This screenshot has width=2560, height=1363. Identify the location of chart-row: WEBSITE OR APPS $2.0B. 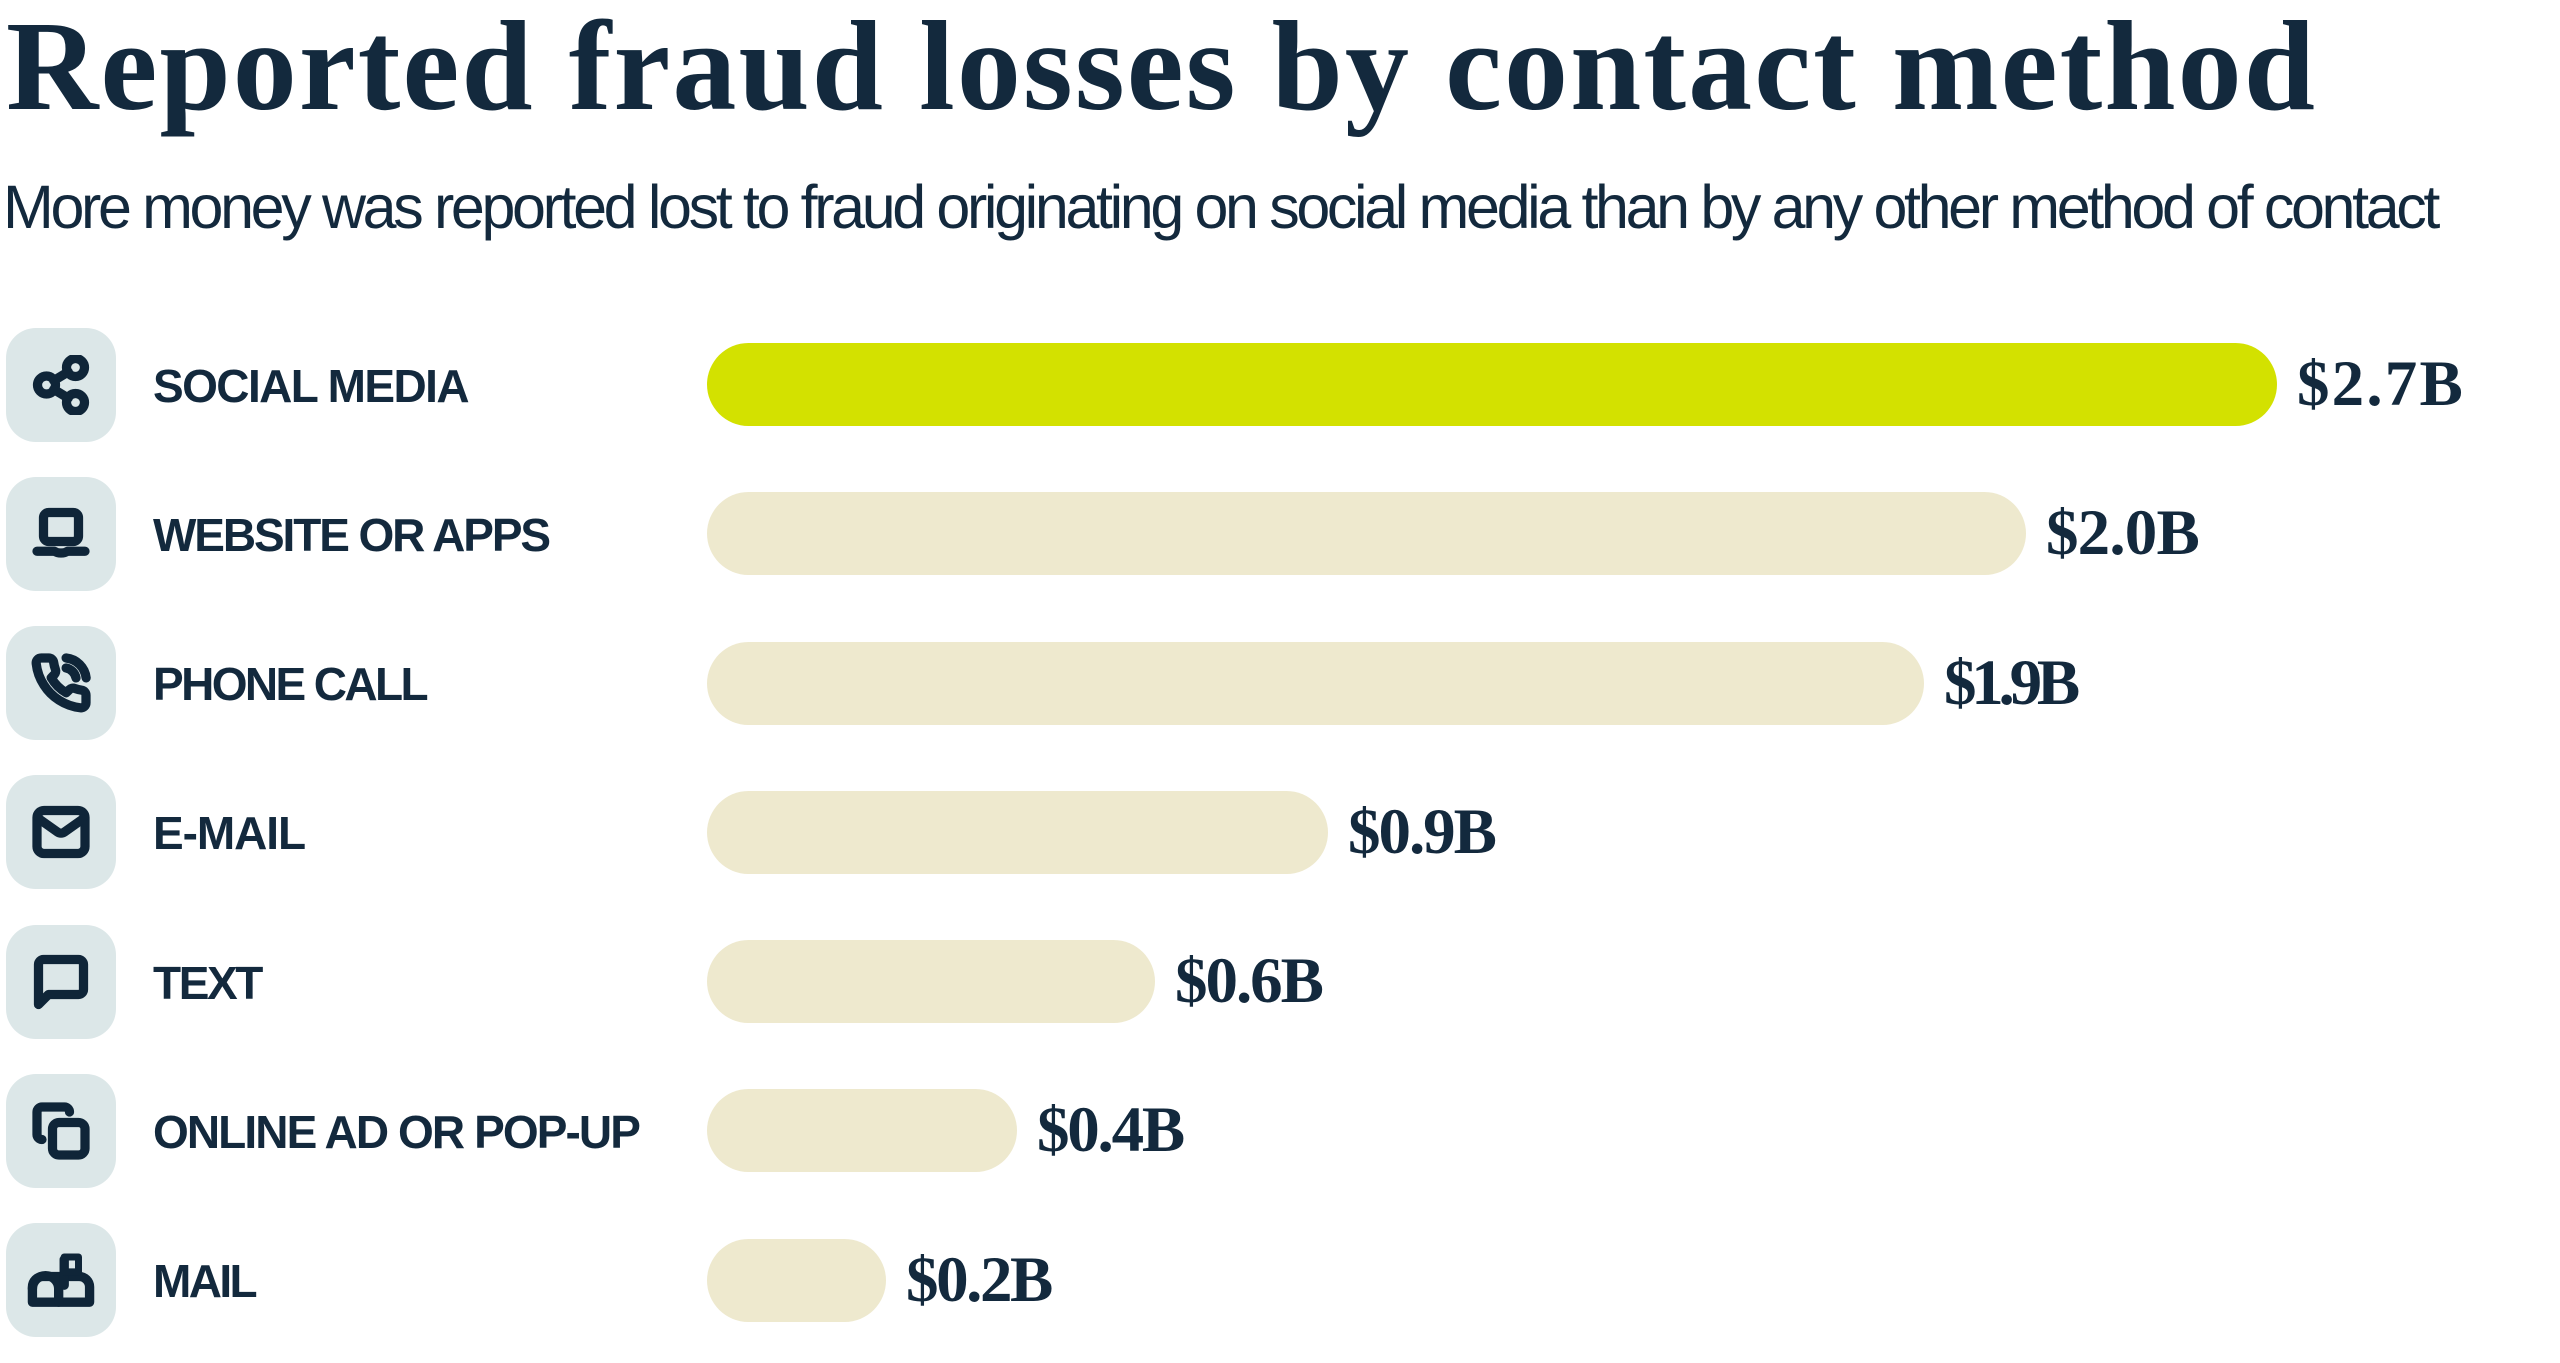
(1280, 533).